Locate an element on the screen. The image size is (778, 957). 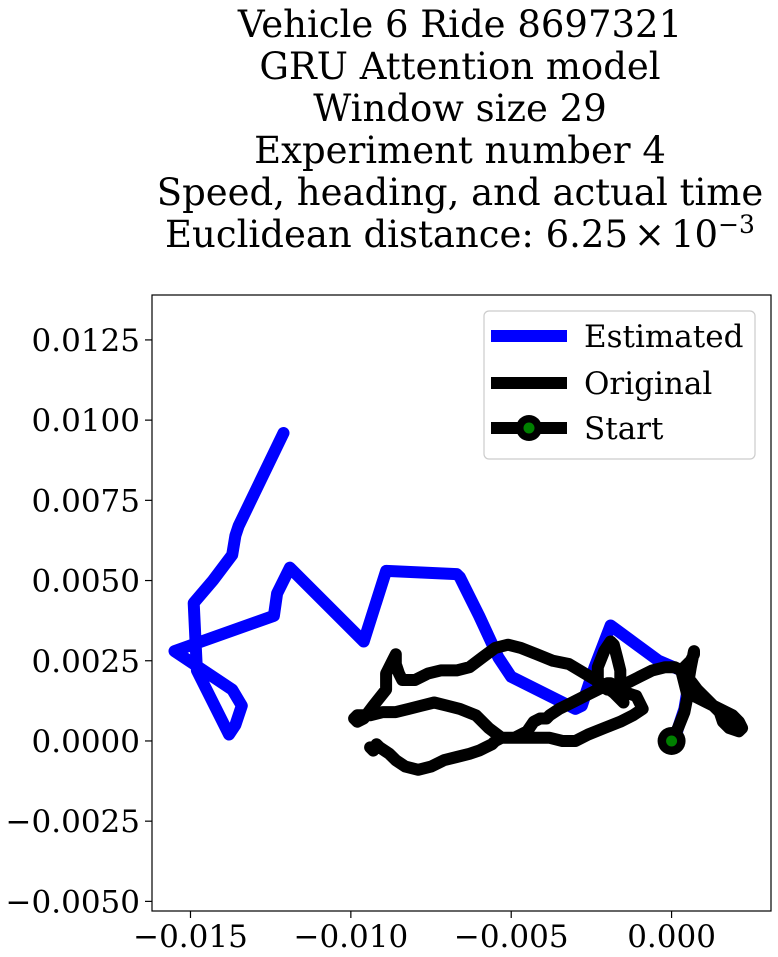
title-metric-times: × is located at coordinates (649, 234).